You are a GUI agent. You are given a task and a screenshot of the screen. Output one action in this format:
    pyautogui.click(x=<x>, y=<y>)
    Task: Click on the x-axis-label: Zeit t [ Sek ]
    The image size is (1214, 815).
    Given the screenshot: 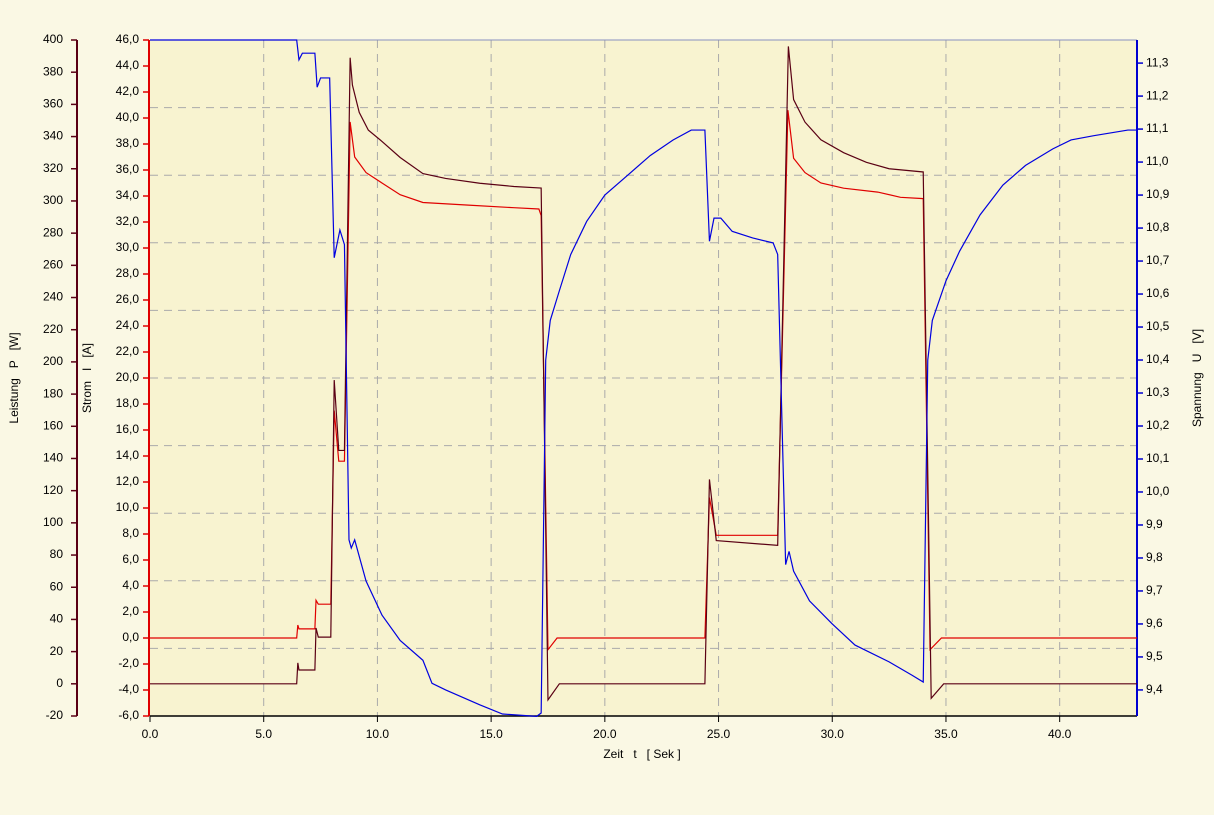 What is the action you would take?
    pyautogui.click(x=641, y=754)
    